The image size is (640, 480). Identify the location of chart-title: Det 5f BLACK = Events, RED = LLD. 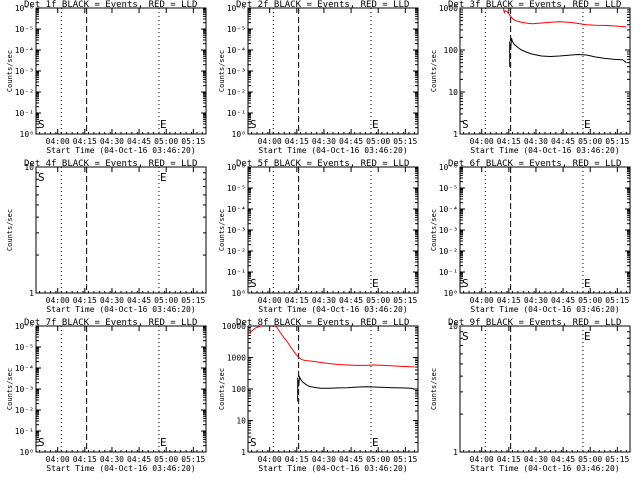
(322, 164).